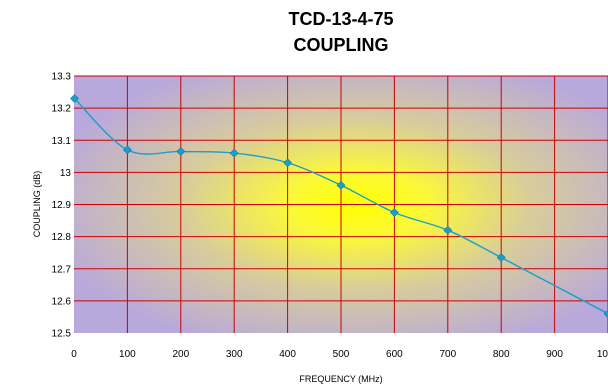 This screenshot has width=608, height=388. What do you see at coordinates (62, 141) in the screenshot?
I see `y-tick-label: 13.1` at bounding box center [62, 141].